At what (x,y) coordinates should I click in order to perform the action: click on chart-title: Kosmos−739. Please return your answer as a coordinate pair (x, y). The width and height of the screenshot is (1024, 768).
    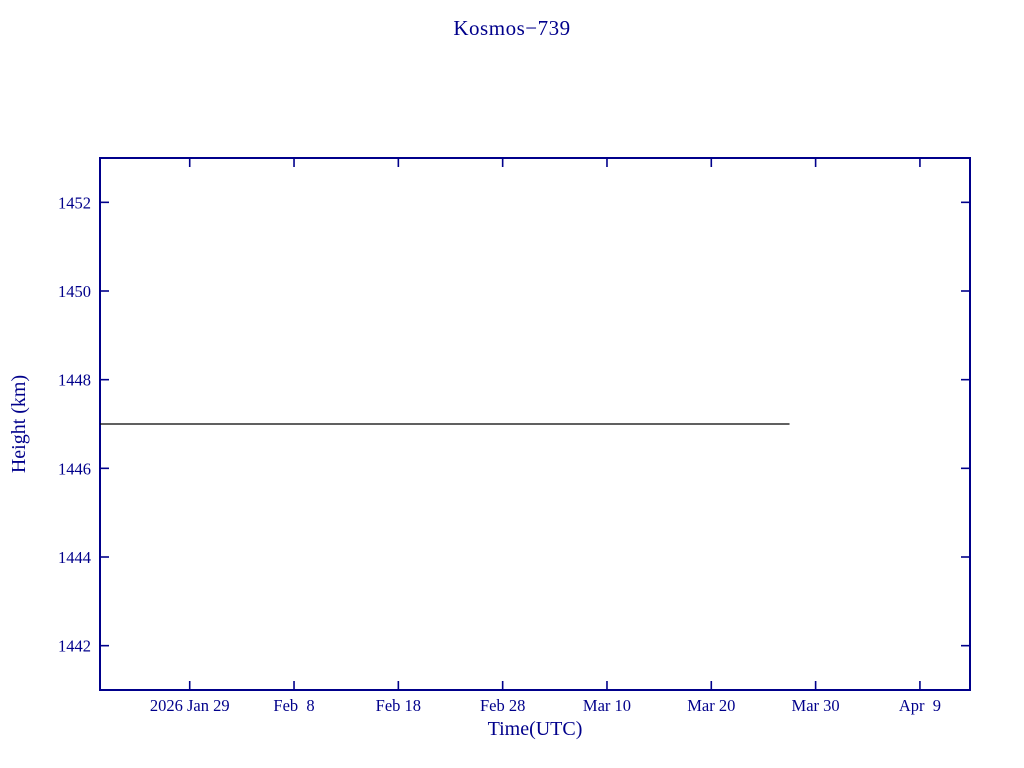
    Looking at the image, I should click on (512, 28).